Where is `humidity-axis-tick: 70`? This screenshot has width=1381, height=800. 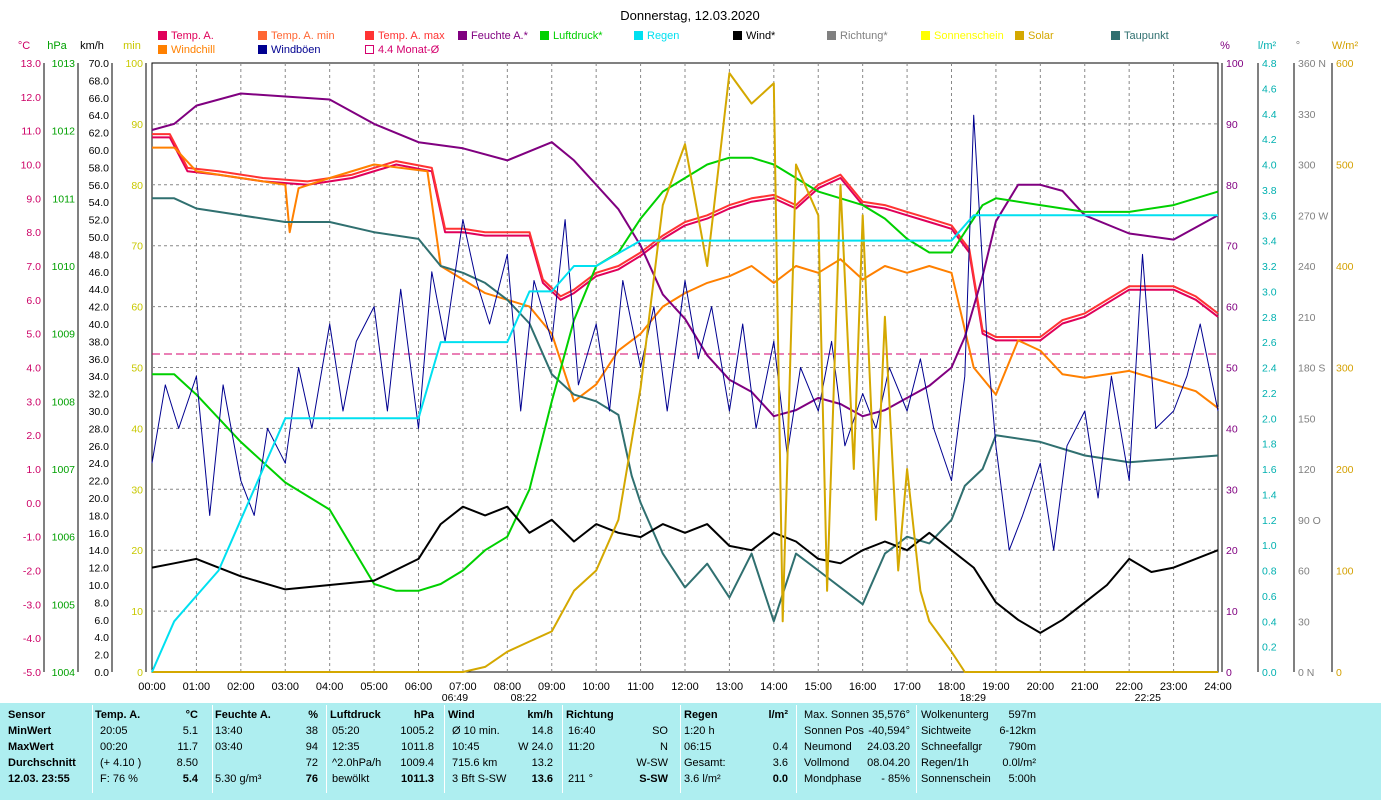
humidity-axis-tick: 70 is located at coordinates (1232, 247).